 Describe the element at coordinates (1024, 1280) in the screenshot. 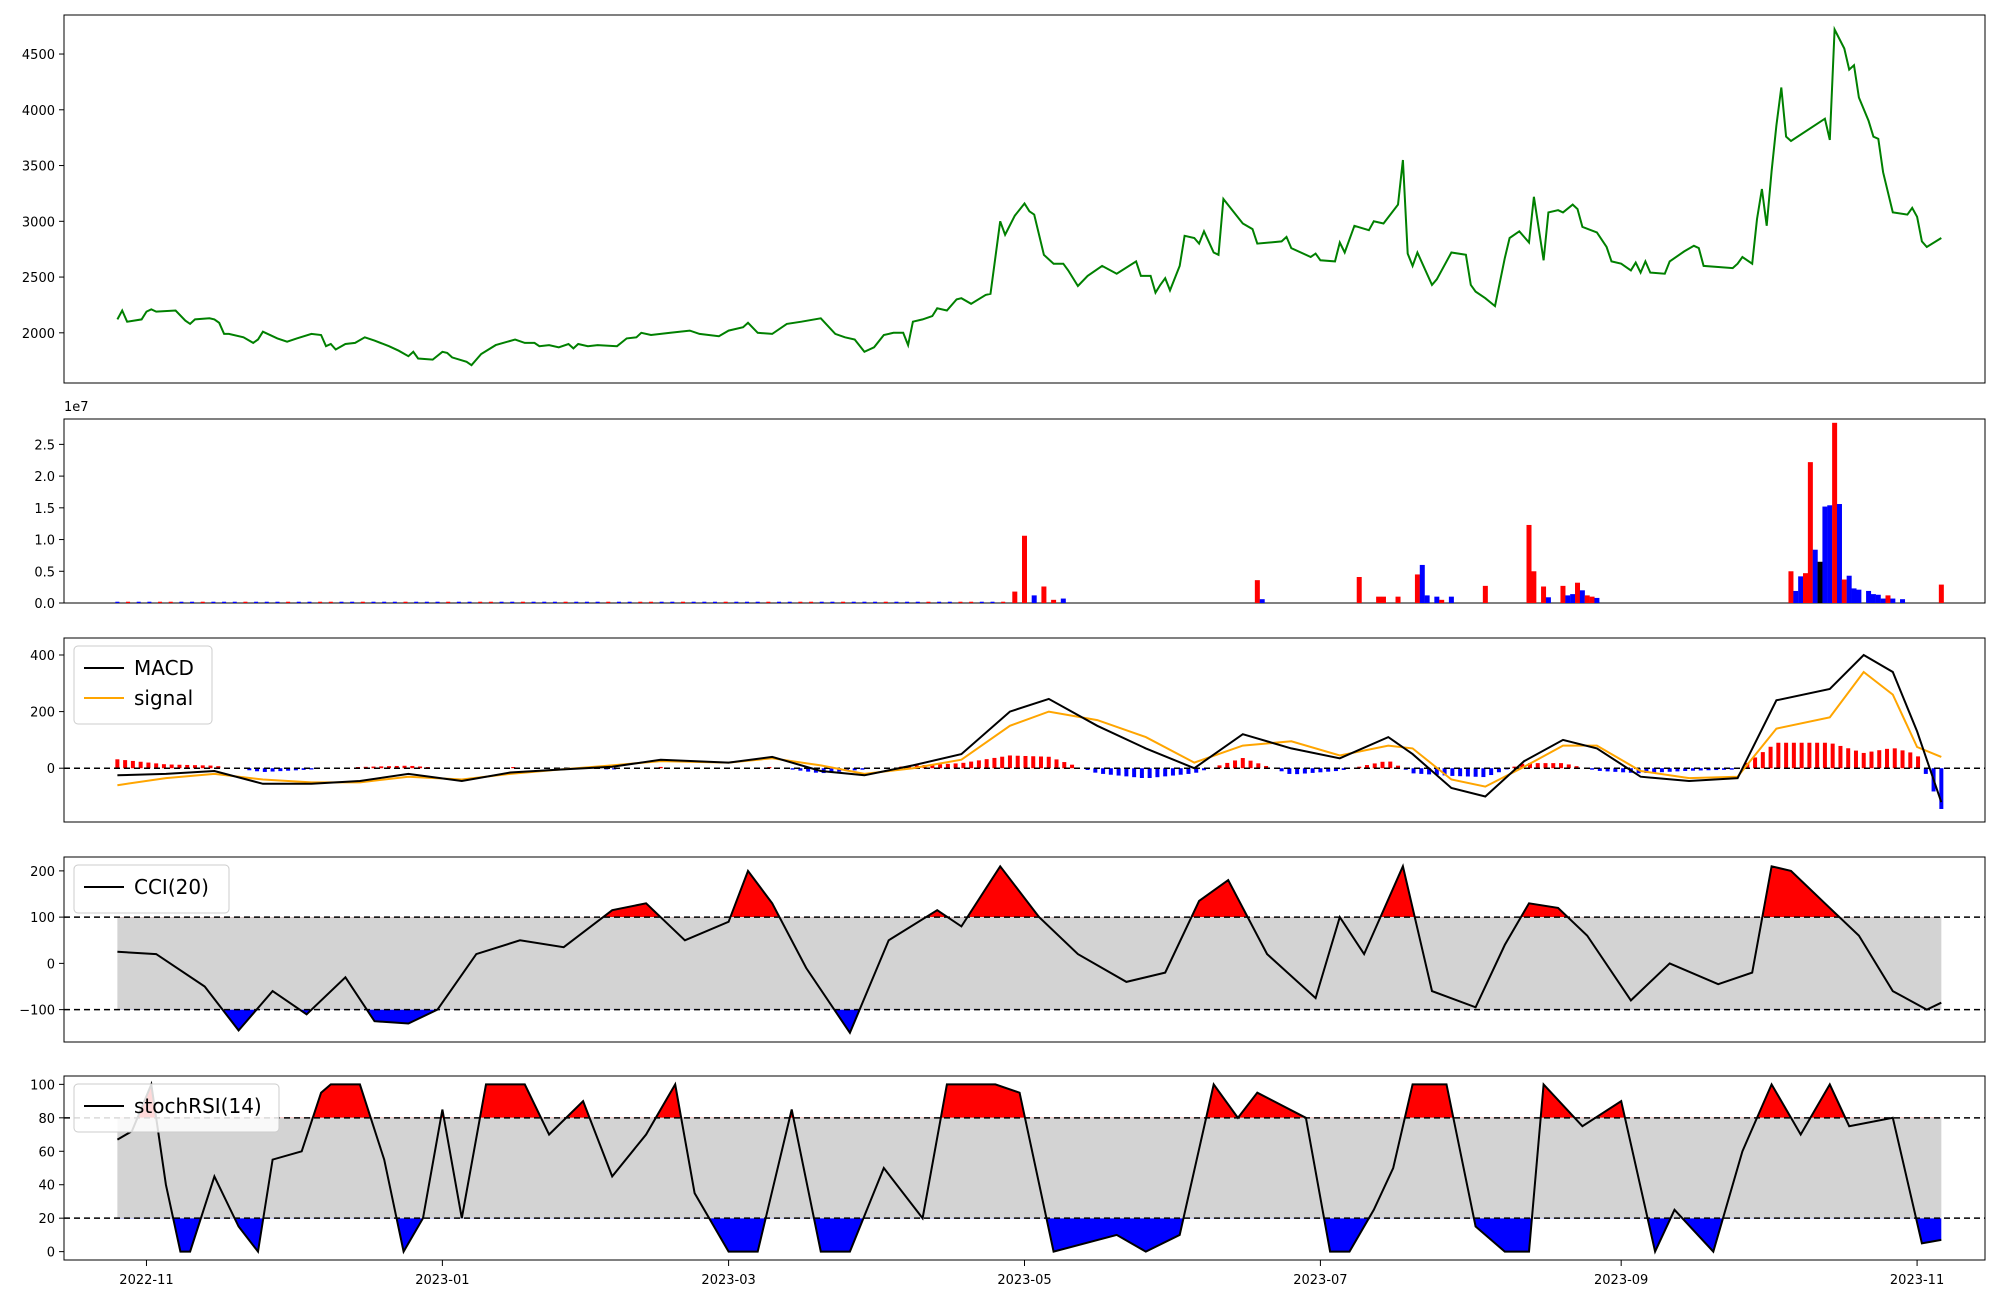

I see `x-tick-label: 2023-05` at that location.